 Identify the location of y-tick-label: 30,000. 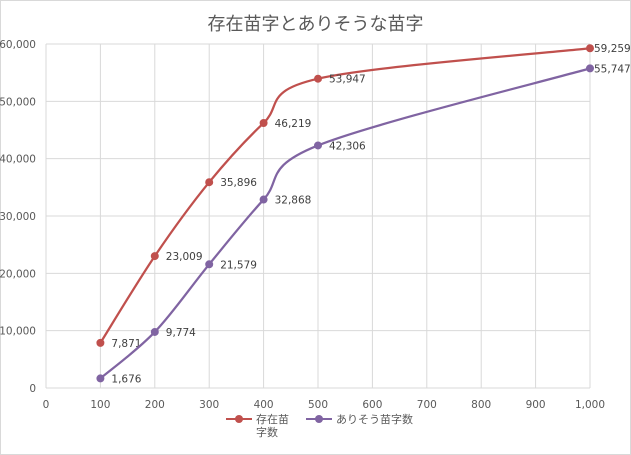
(18, 217).